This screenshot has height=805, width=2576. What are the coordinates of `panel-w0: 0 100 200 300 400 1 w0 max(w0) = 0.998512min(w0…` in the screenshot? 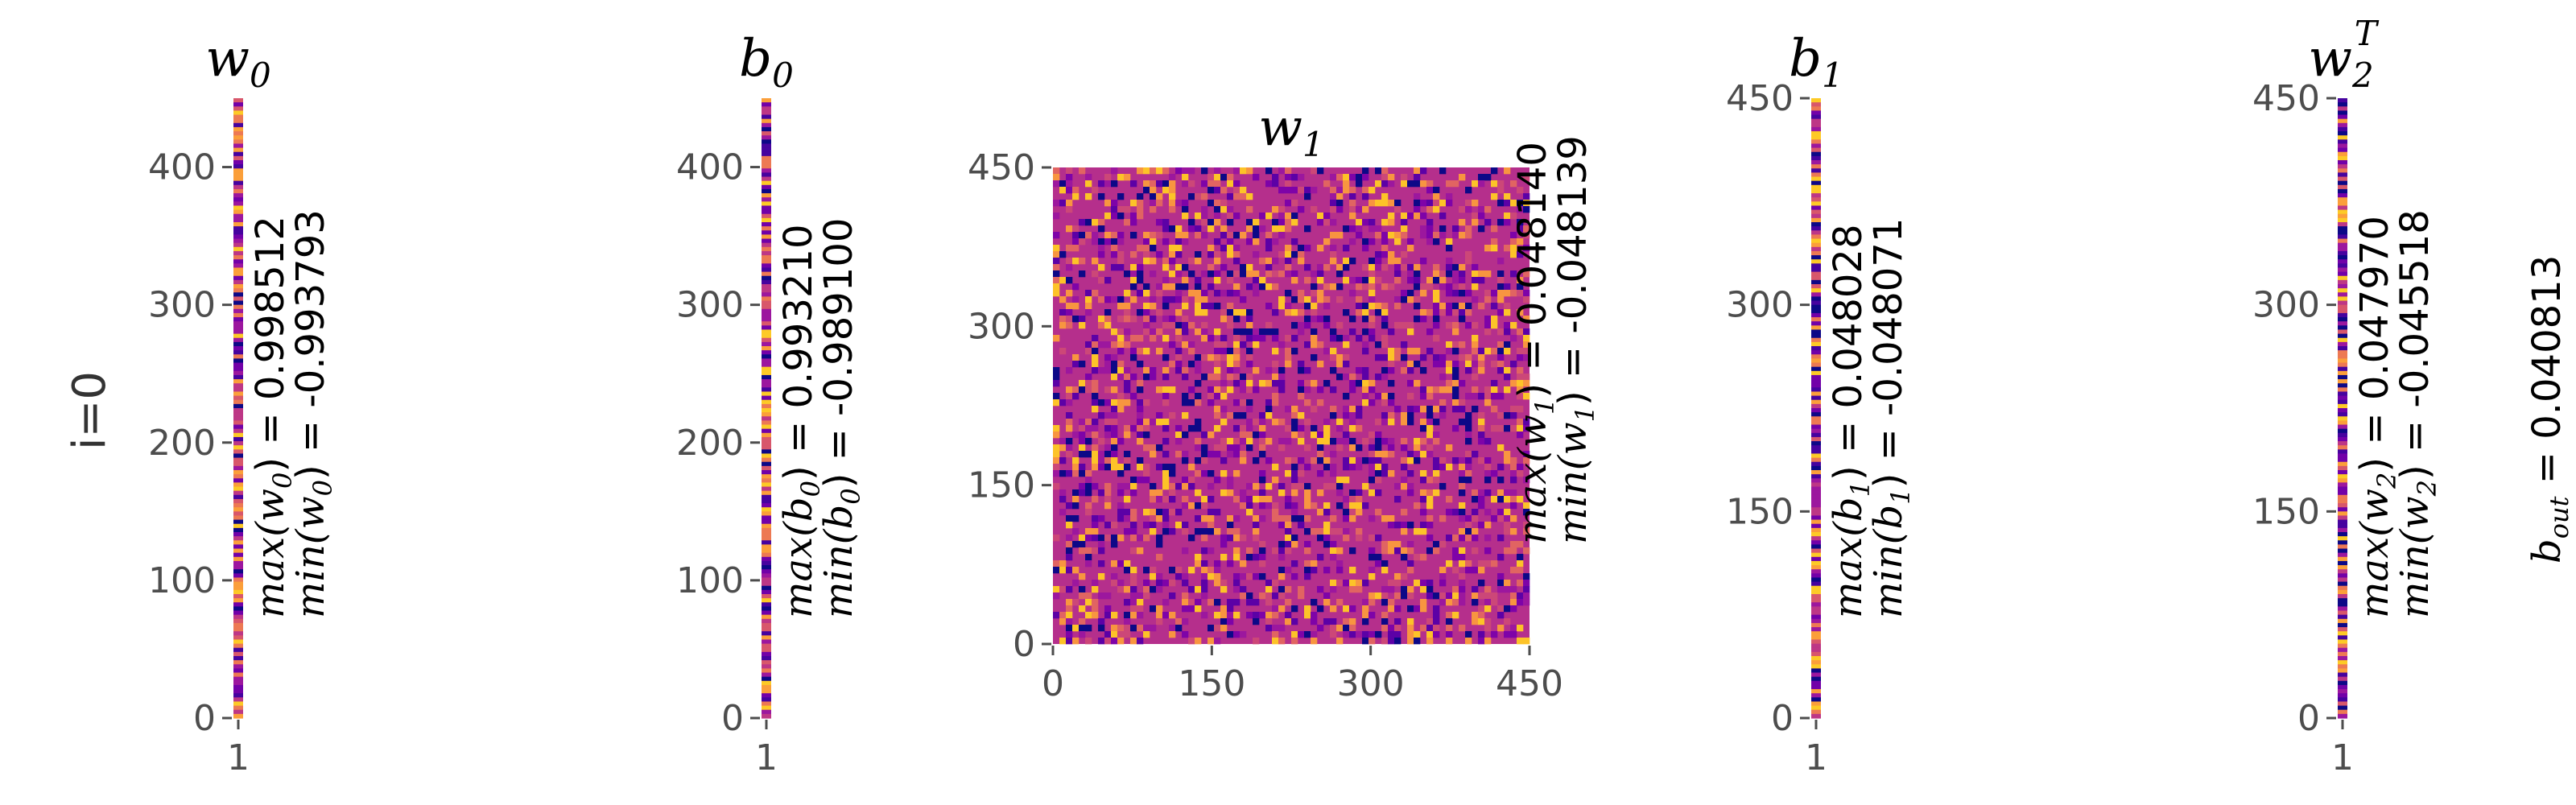 It's located at (243, 403).